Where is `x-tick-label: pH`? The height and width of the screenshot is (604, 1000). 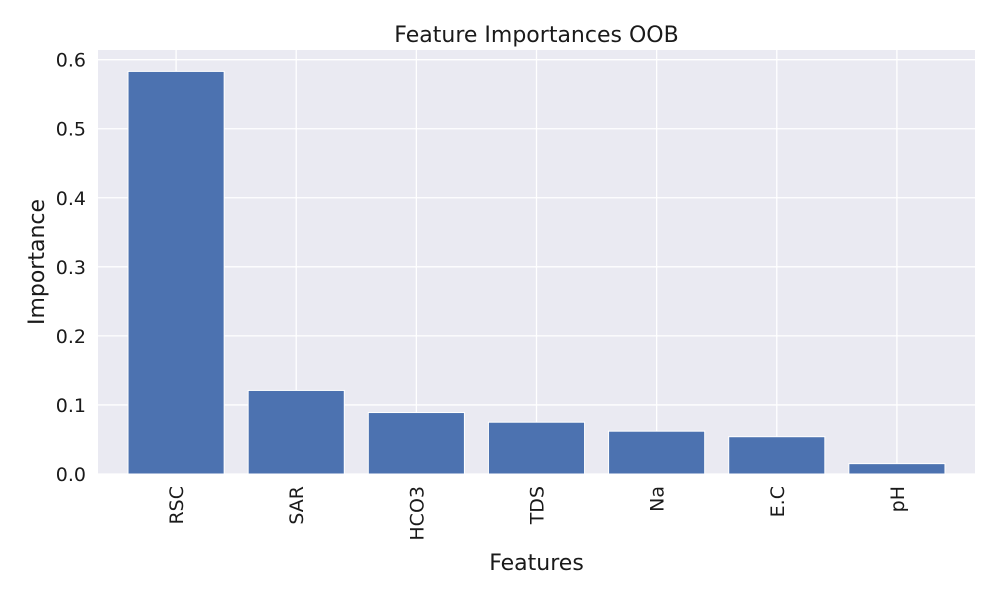
x-tick-label: pH is located at coordinates (898, 499).